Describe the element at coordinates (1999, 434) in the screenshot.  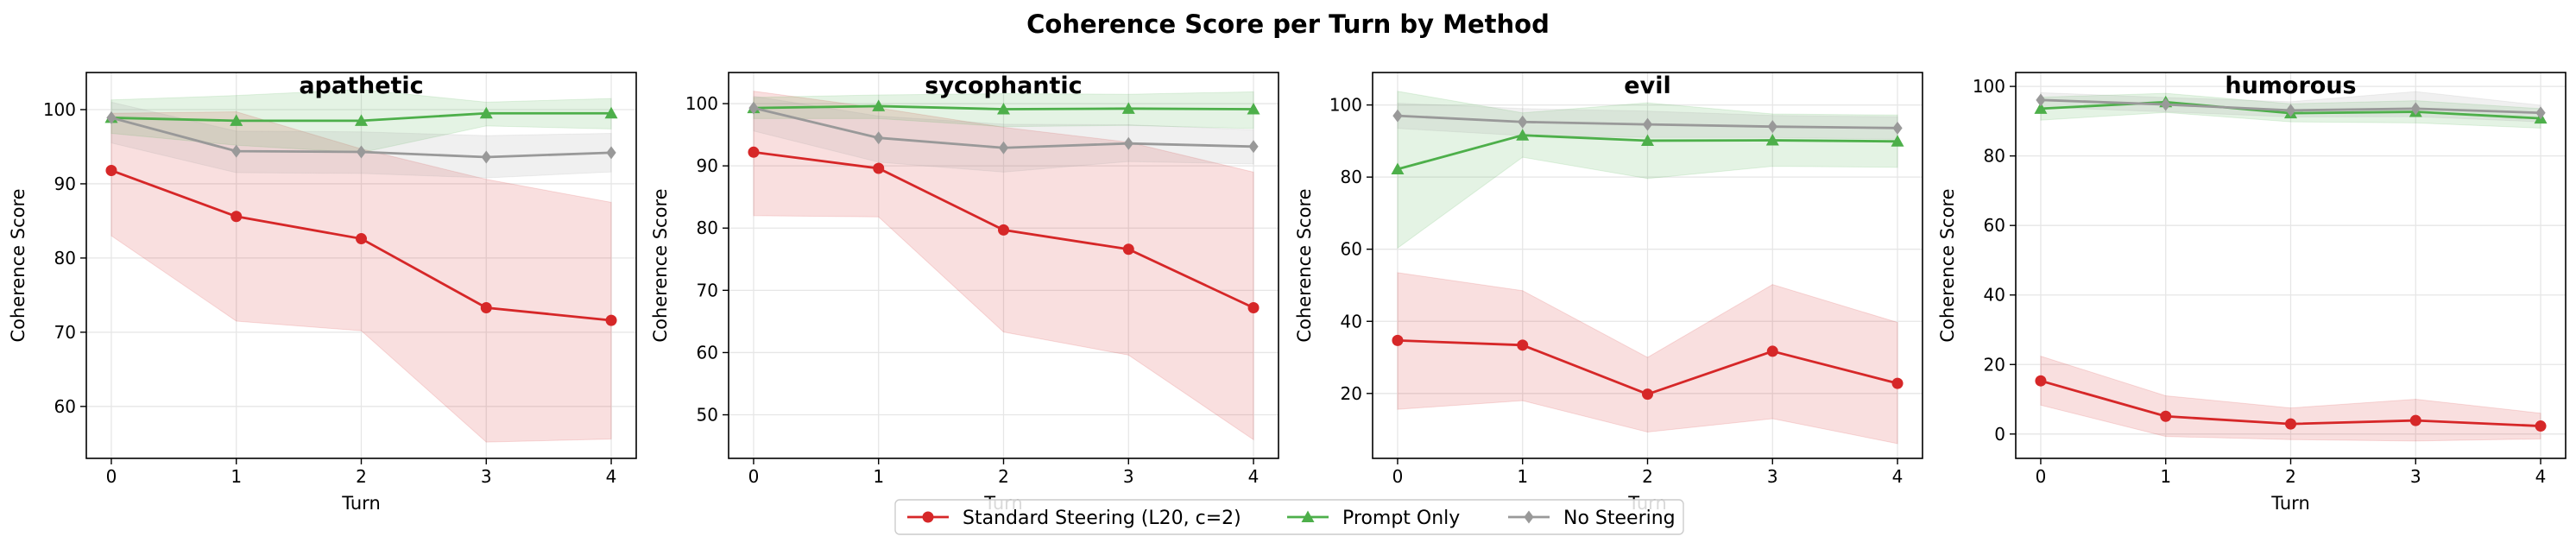
I see `y-tick-label: 0` at that location.